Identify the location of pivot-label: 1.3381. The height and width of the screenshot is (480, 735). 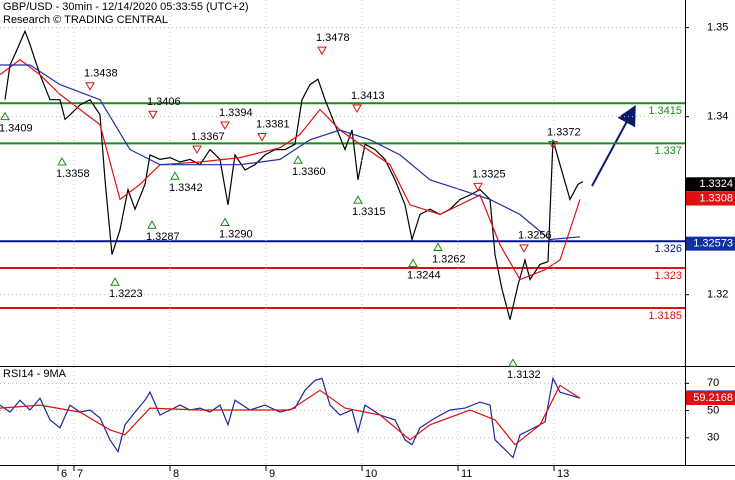
(273, 124).